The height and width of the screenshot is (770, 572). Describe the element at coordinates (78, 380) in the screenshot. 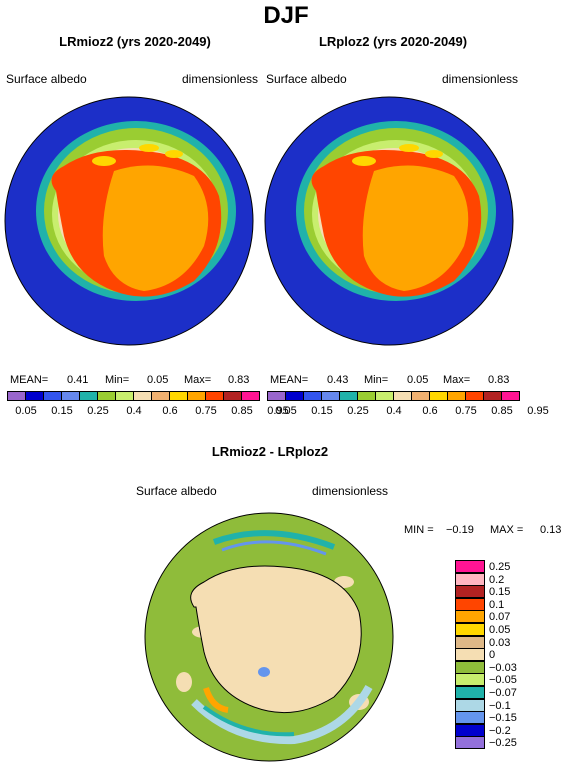

I see `panel-1-mean-value: 0.41` at that location.